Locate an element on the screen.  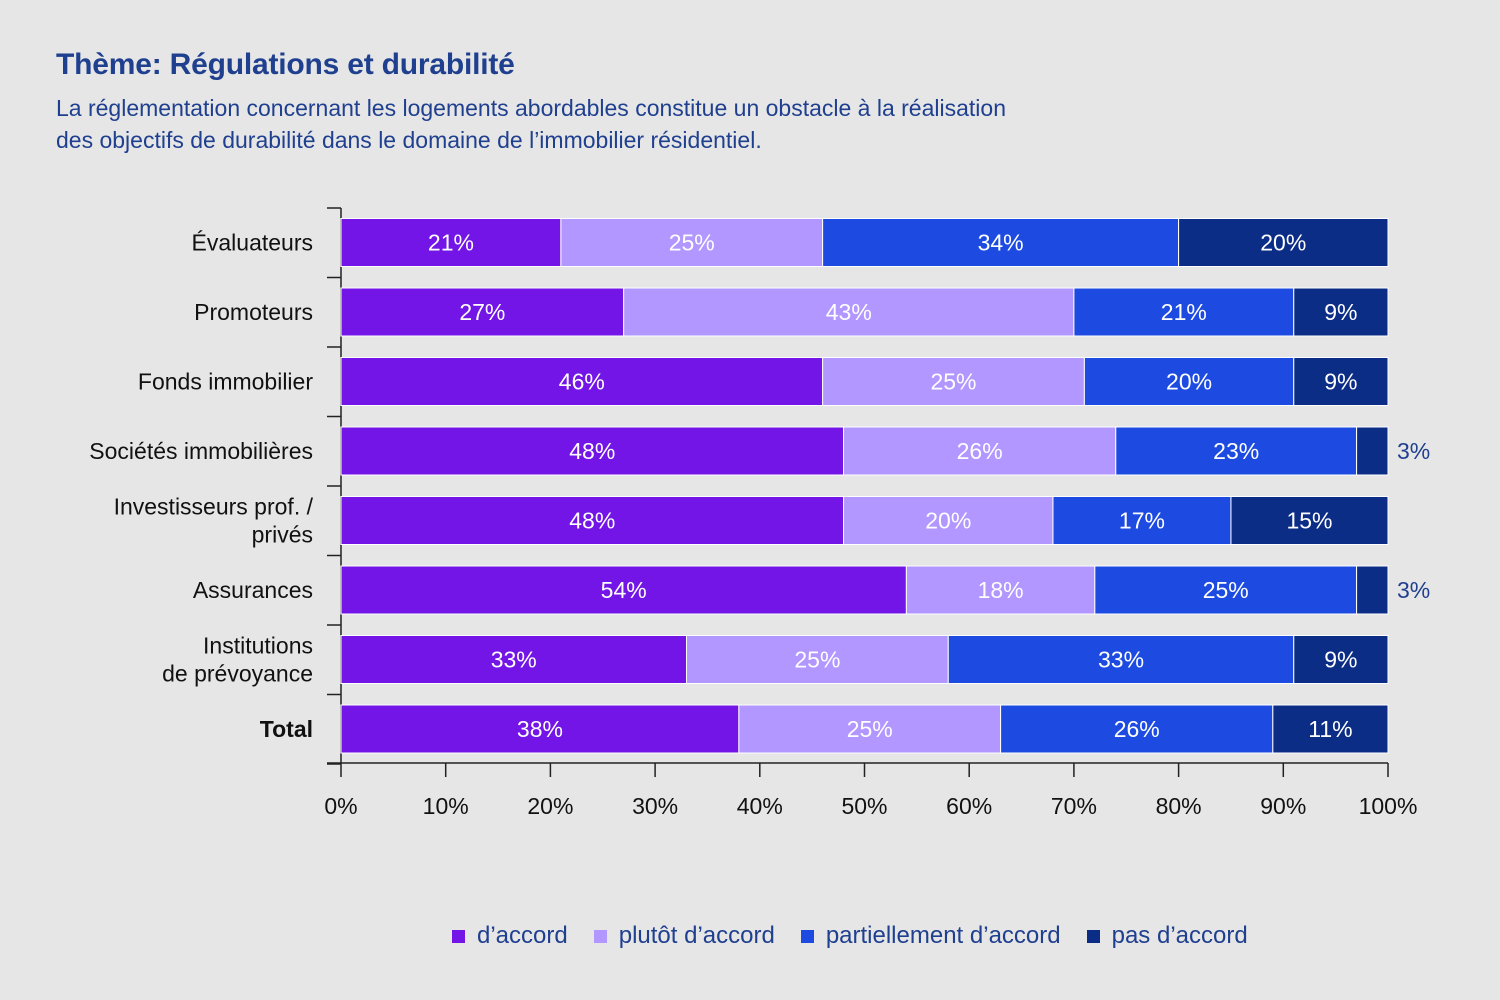
category-label: Institutions is located at coordinates (258, 646).